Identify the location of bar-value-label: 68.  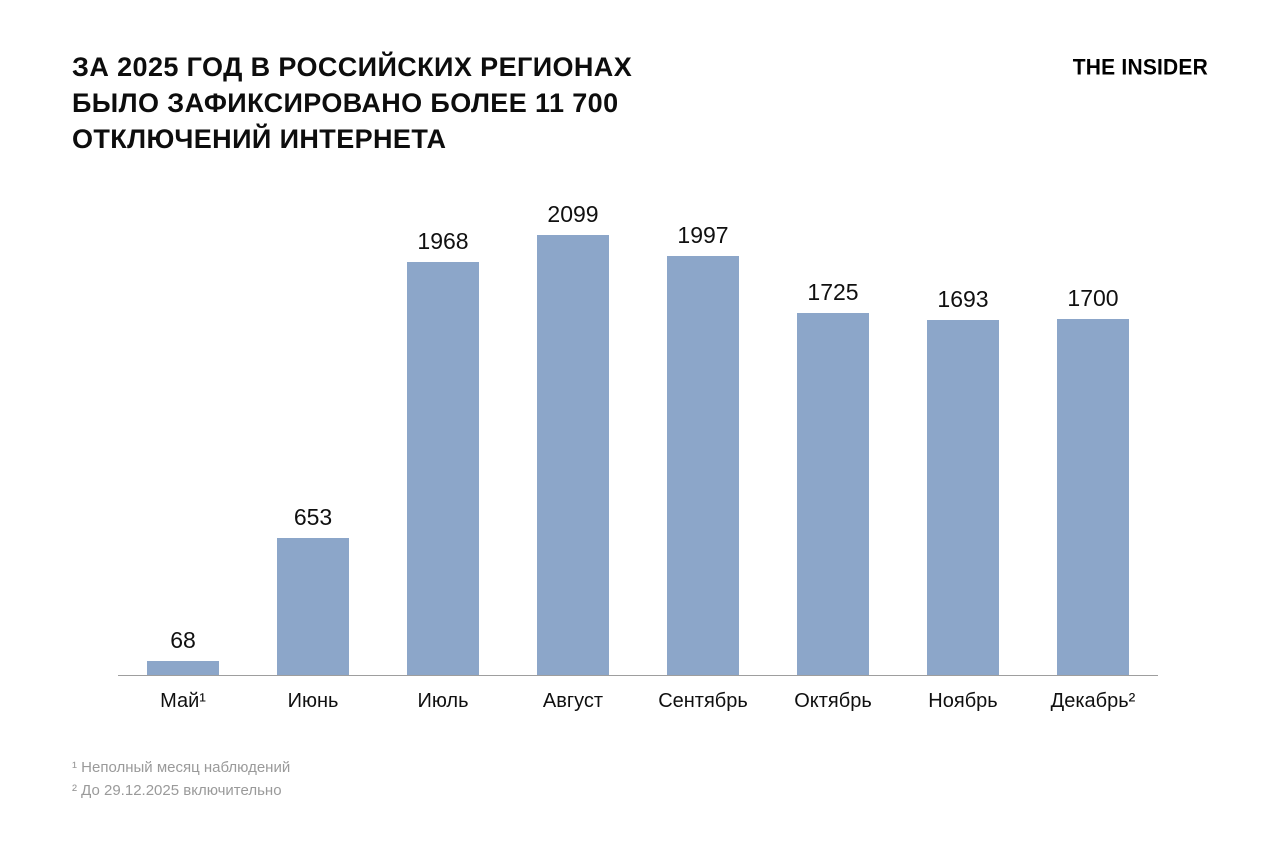
(183, 640).